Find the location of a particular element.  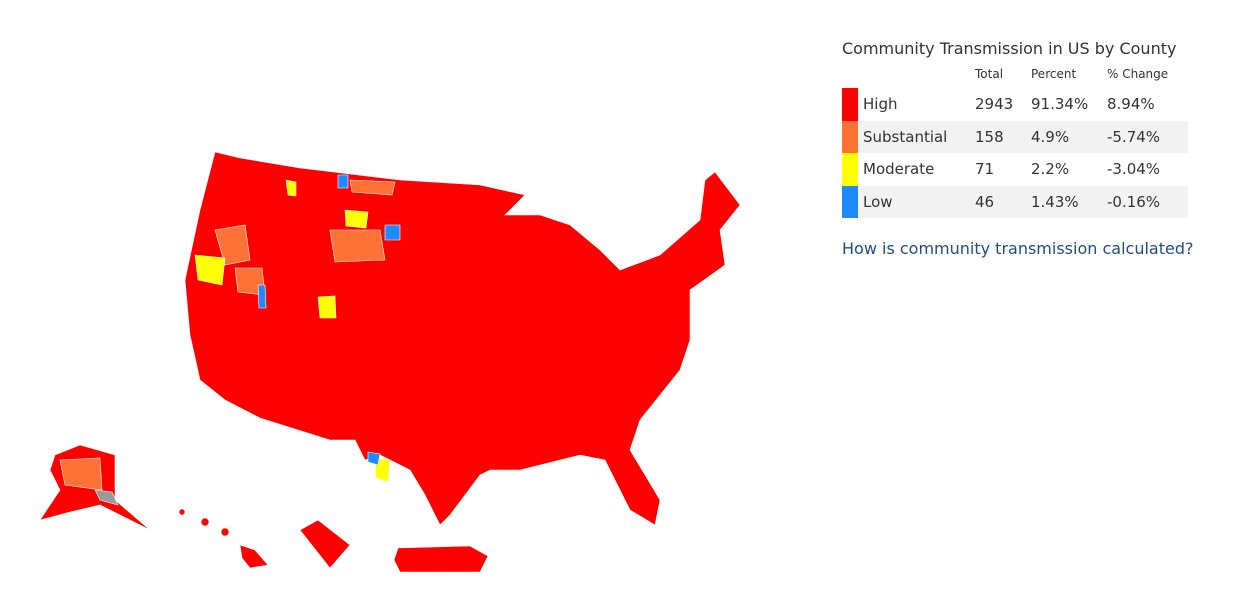

legend-title: Community Transmission in US by County is located at coordinates (1009, 48).